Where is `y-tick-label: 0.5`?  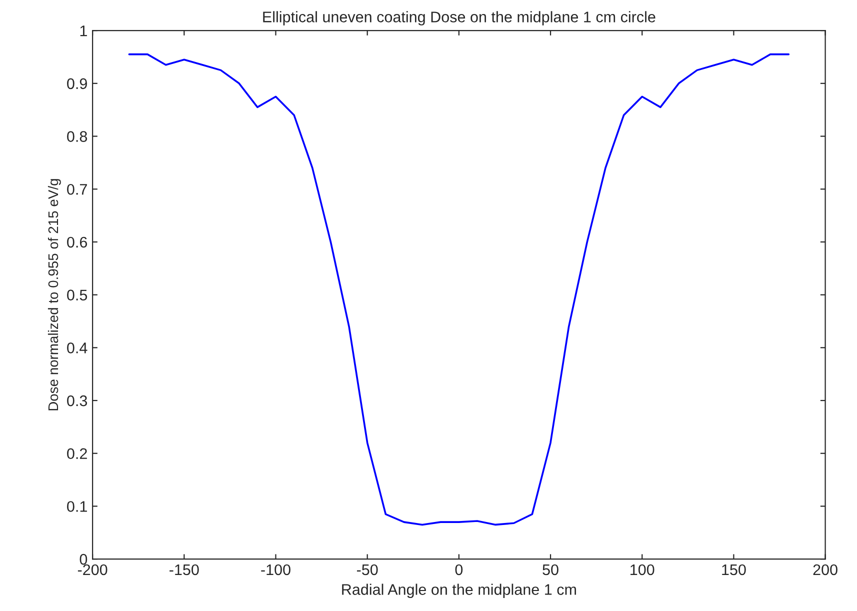
y-tick-label: 0.5 is located at coordinates (77, 295).